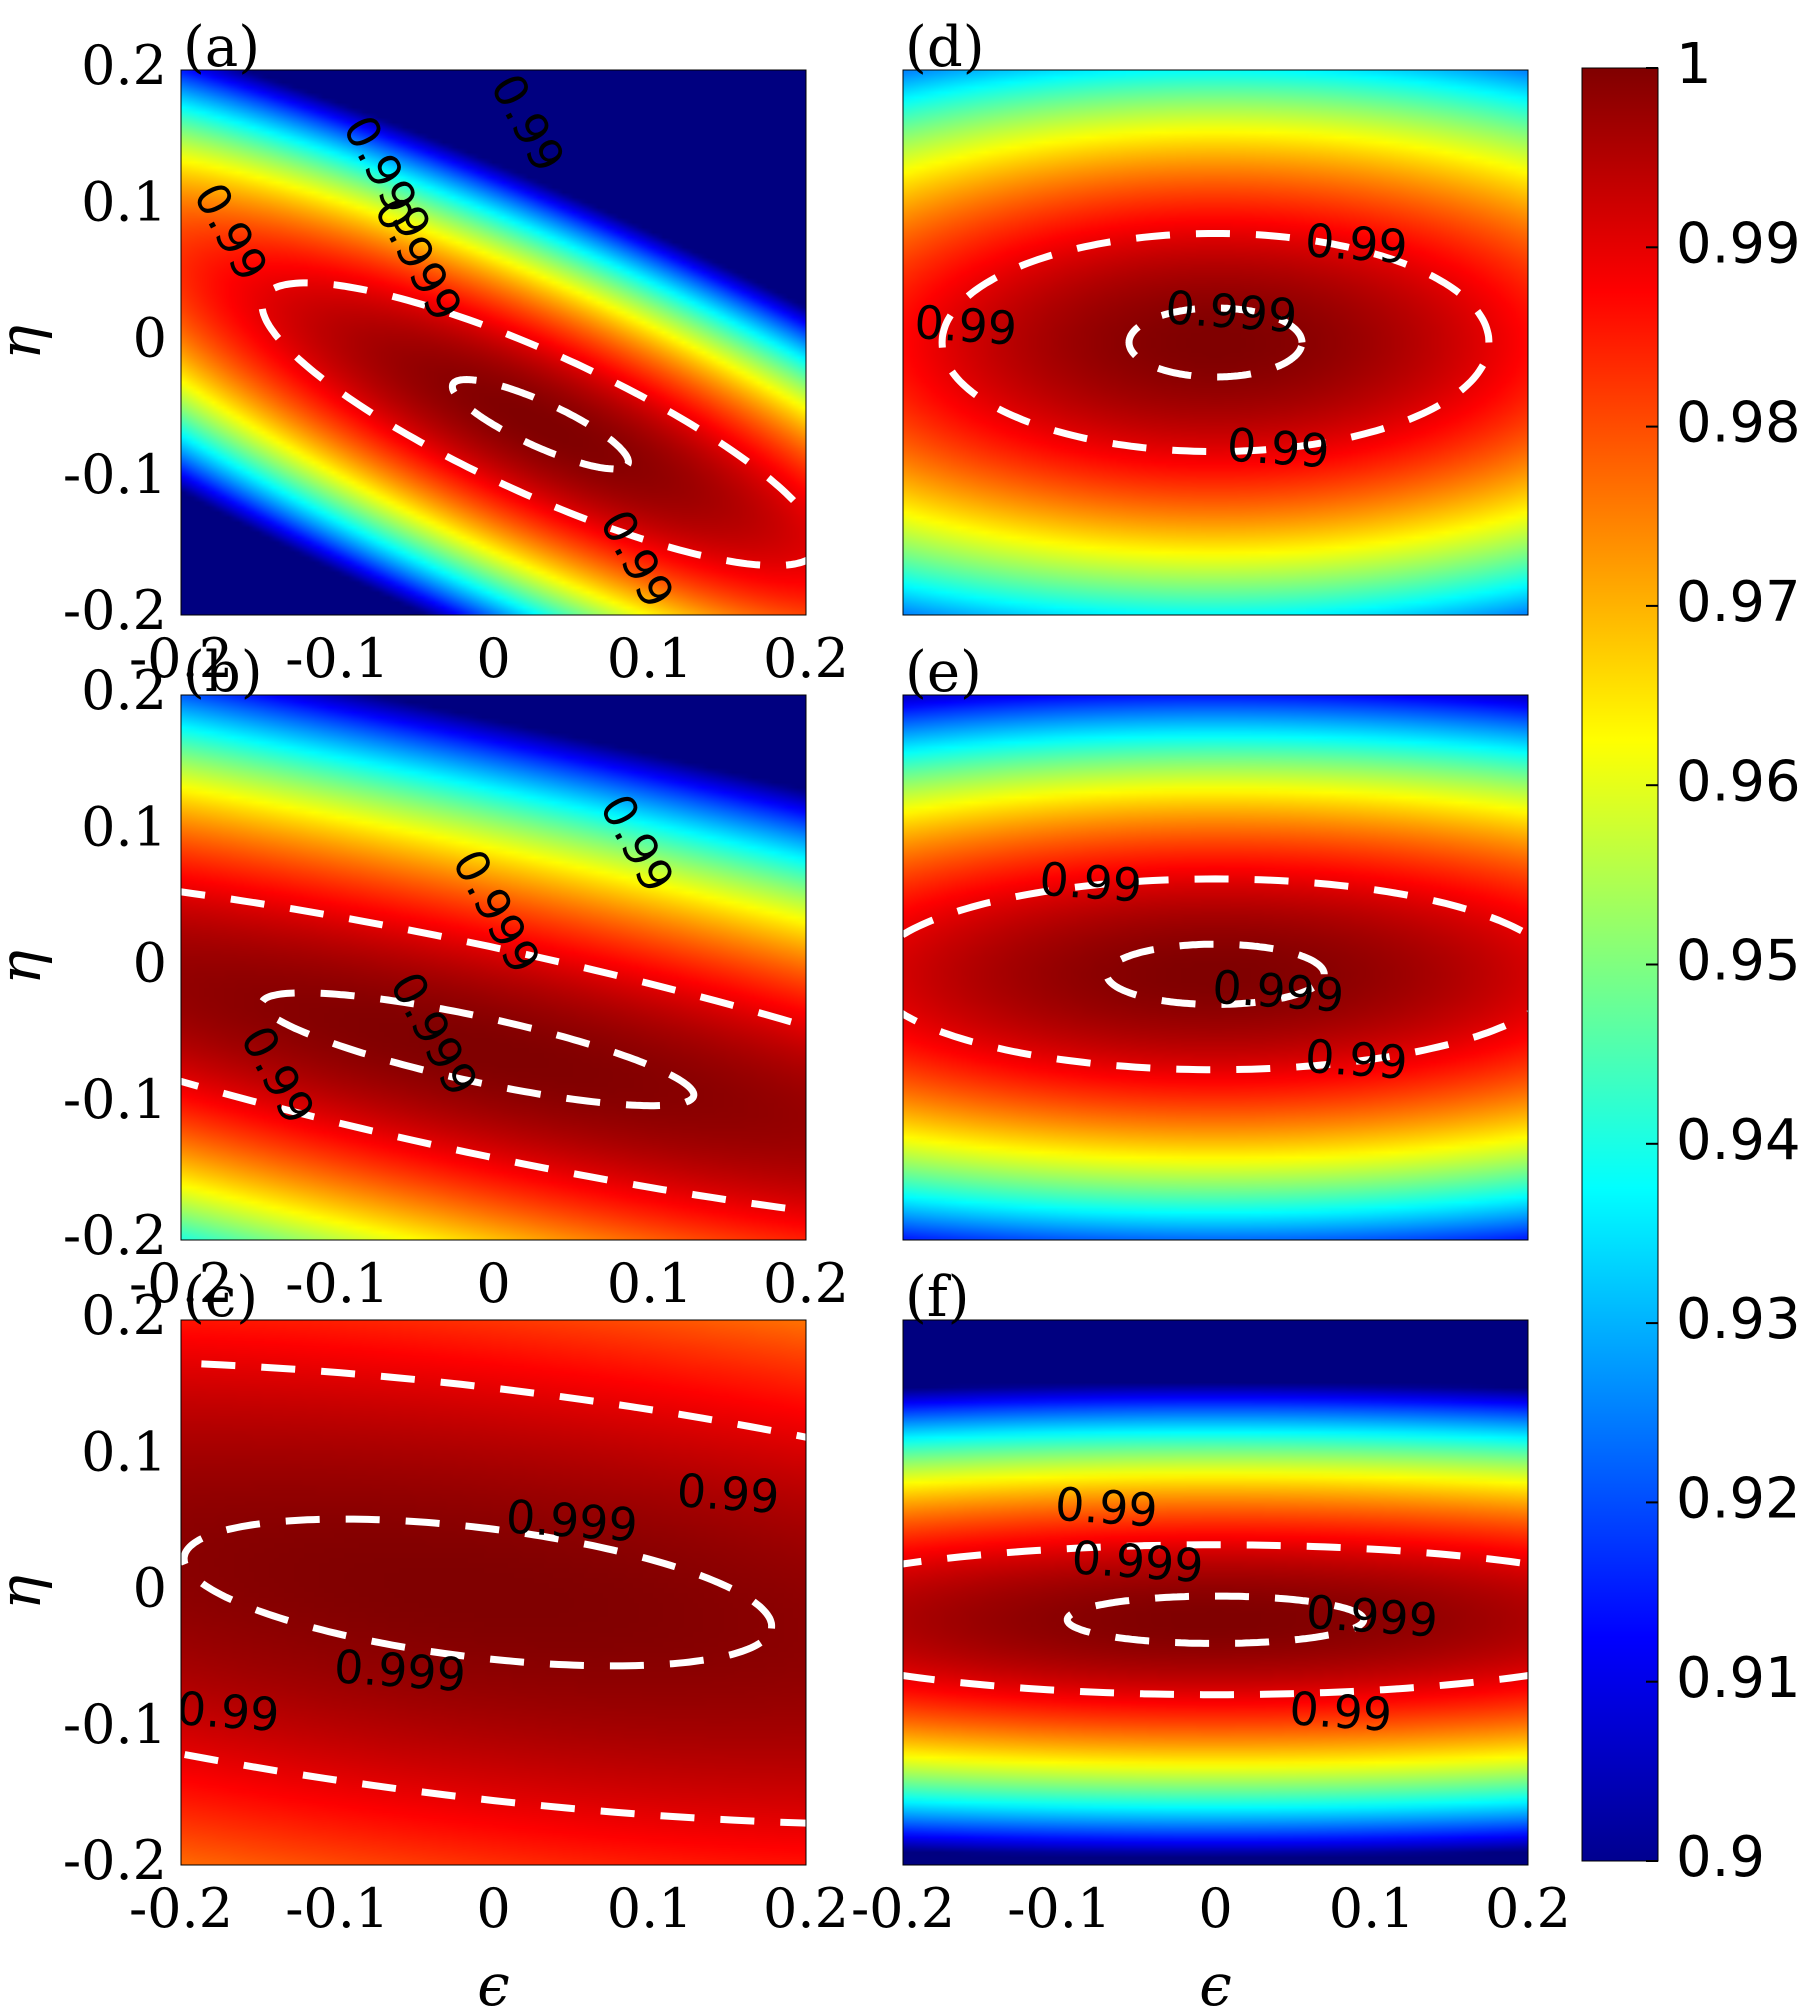 The width and height of the screenshot is (1804, 2016). I want to click on panel-label: (b), so click(223, 672).